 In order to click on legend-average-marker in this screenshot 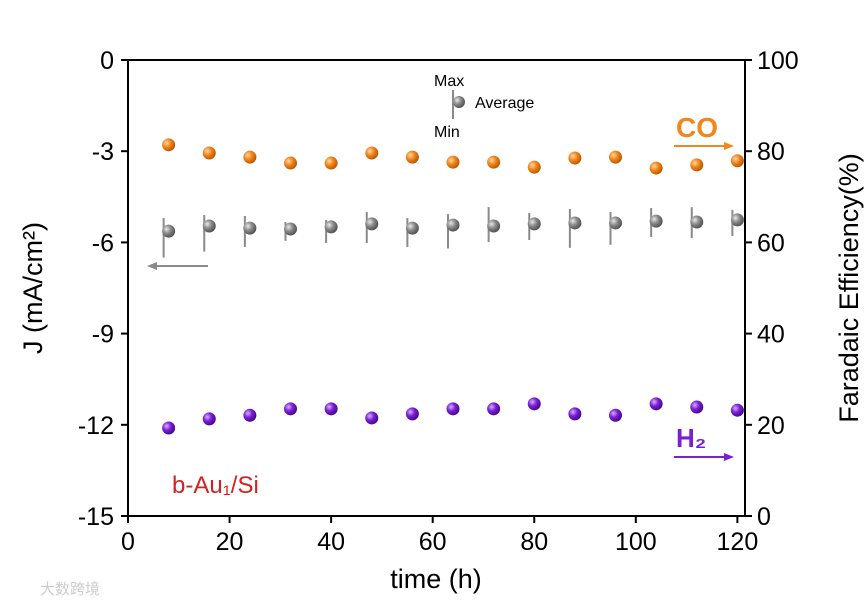, I will do `click(459, 102)`.